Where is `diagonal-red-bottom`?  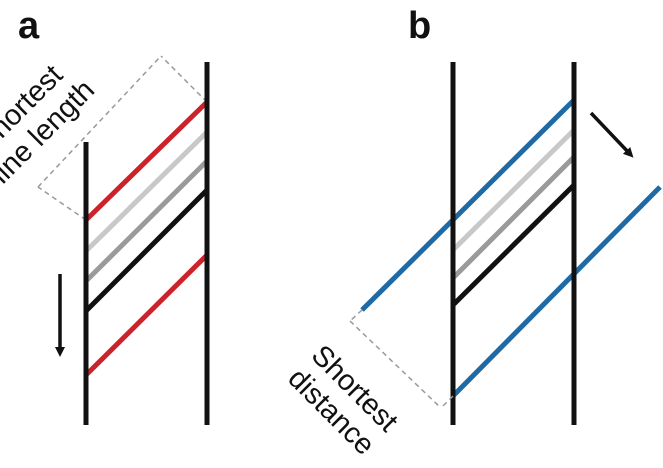 diagonal-red-bottom is located at coordinates (146, 315).